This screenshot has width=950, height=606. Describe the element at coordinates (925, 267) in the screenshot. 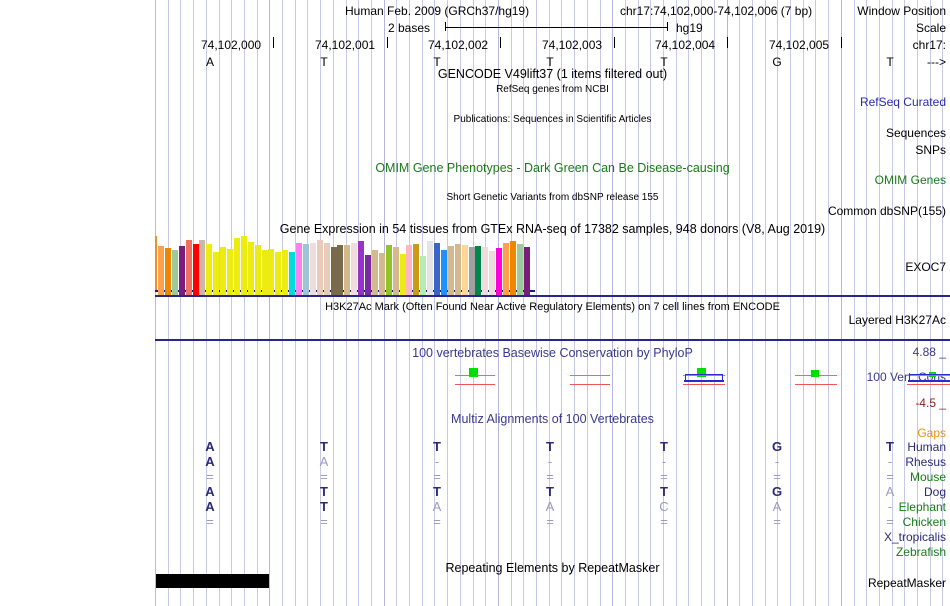

I see `label-gtex-gene: EXOC7` at that location.